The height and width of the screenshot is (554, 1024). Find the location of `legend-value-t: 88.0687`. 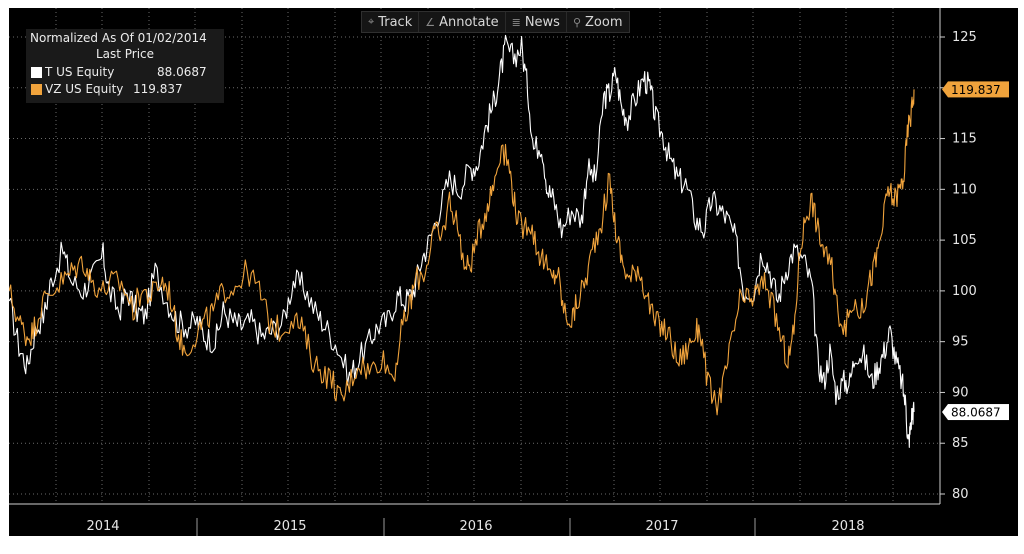

legend-value-t: 88.0687 is located at coordinates (182, 72).